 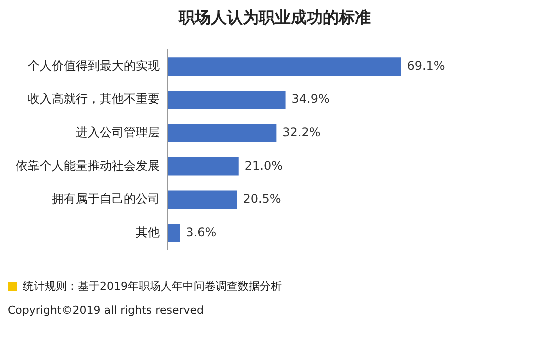 What do you see at coordinates (118, 132) in the screenshot?
I see `y-tick-label: 进入公司管理层` at bounding box center [118, 132].